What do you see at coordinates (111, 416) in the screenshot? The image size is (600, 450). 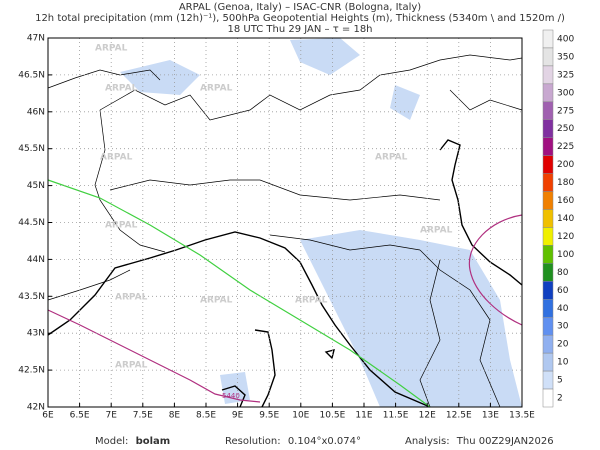 I see `lon-label: 7E` at bounding box center [111, 416].